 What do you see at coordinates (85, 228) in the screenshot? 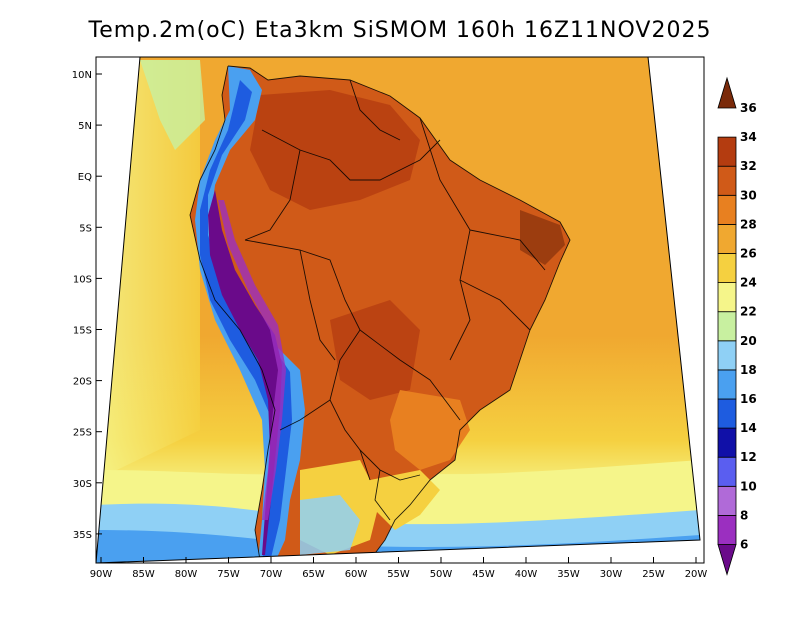
I see `lat-label: 5S` at bounding box center [85, 228].